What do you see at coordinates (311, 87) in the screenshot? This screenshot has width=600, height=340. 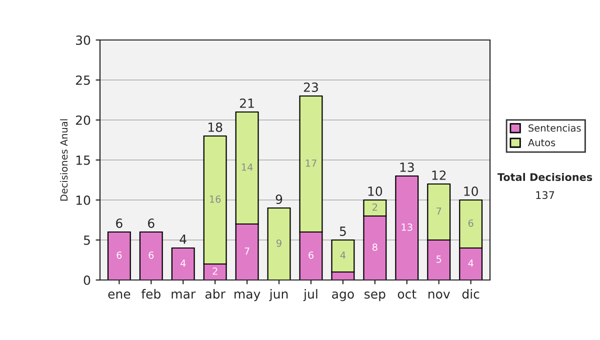 I see `total-label: 23` at bounding box center [311, 87].